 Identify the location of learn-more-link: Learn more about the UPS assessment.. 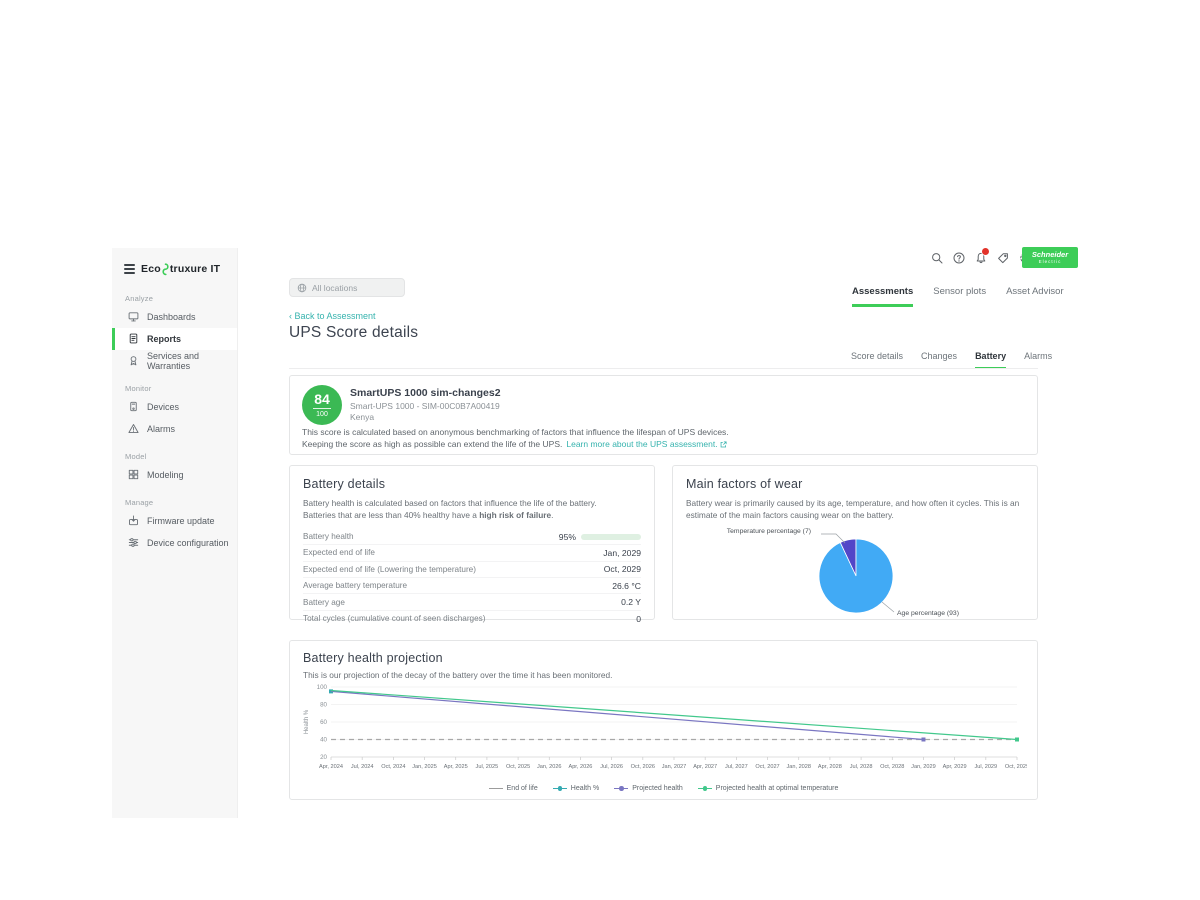
(646, 444).